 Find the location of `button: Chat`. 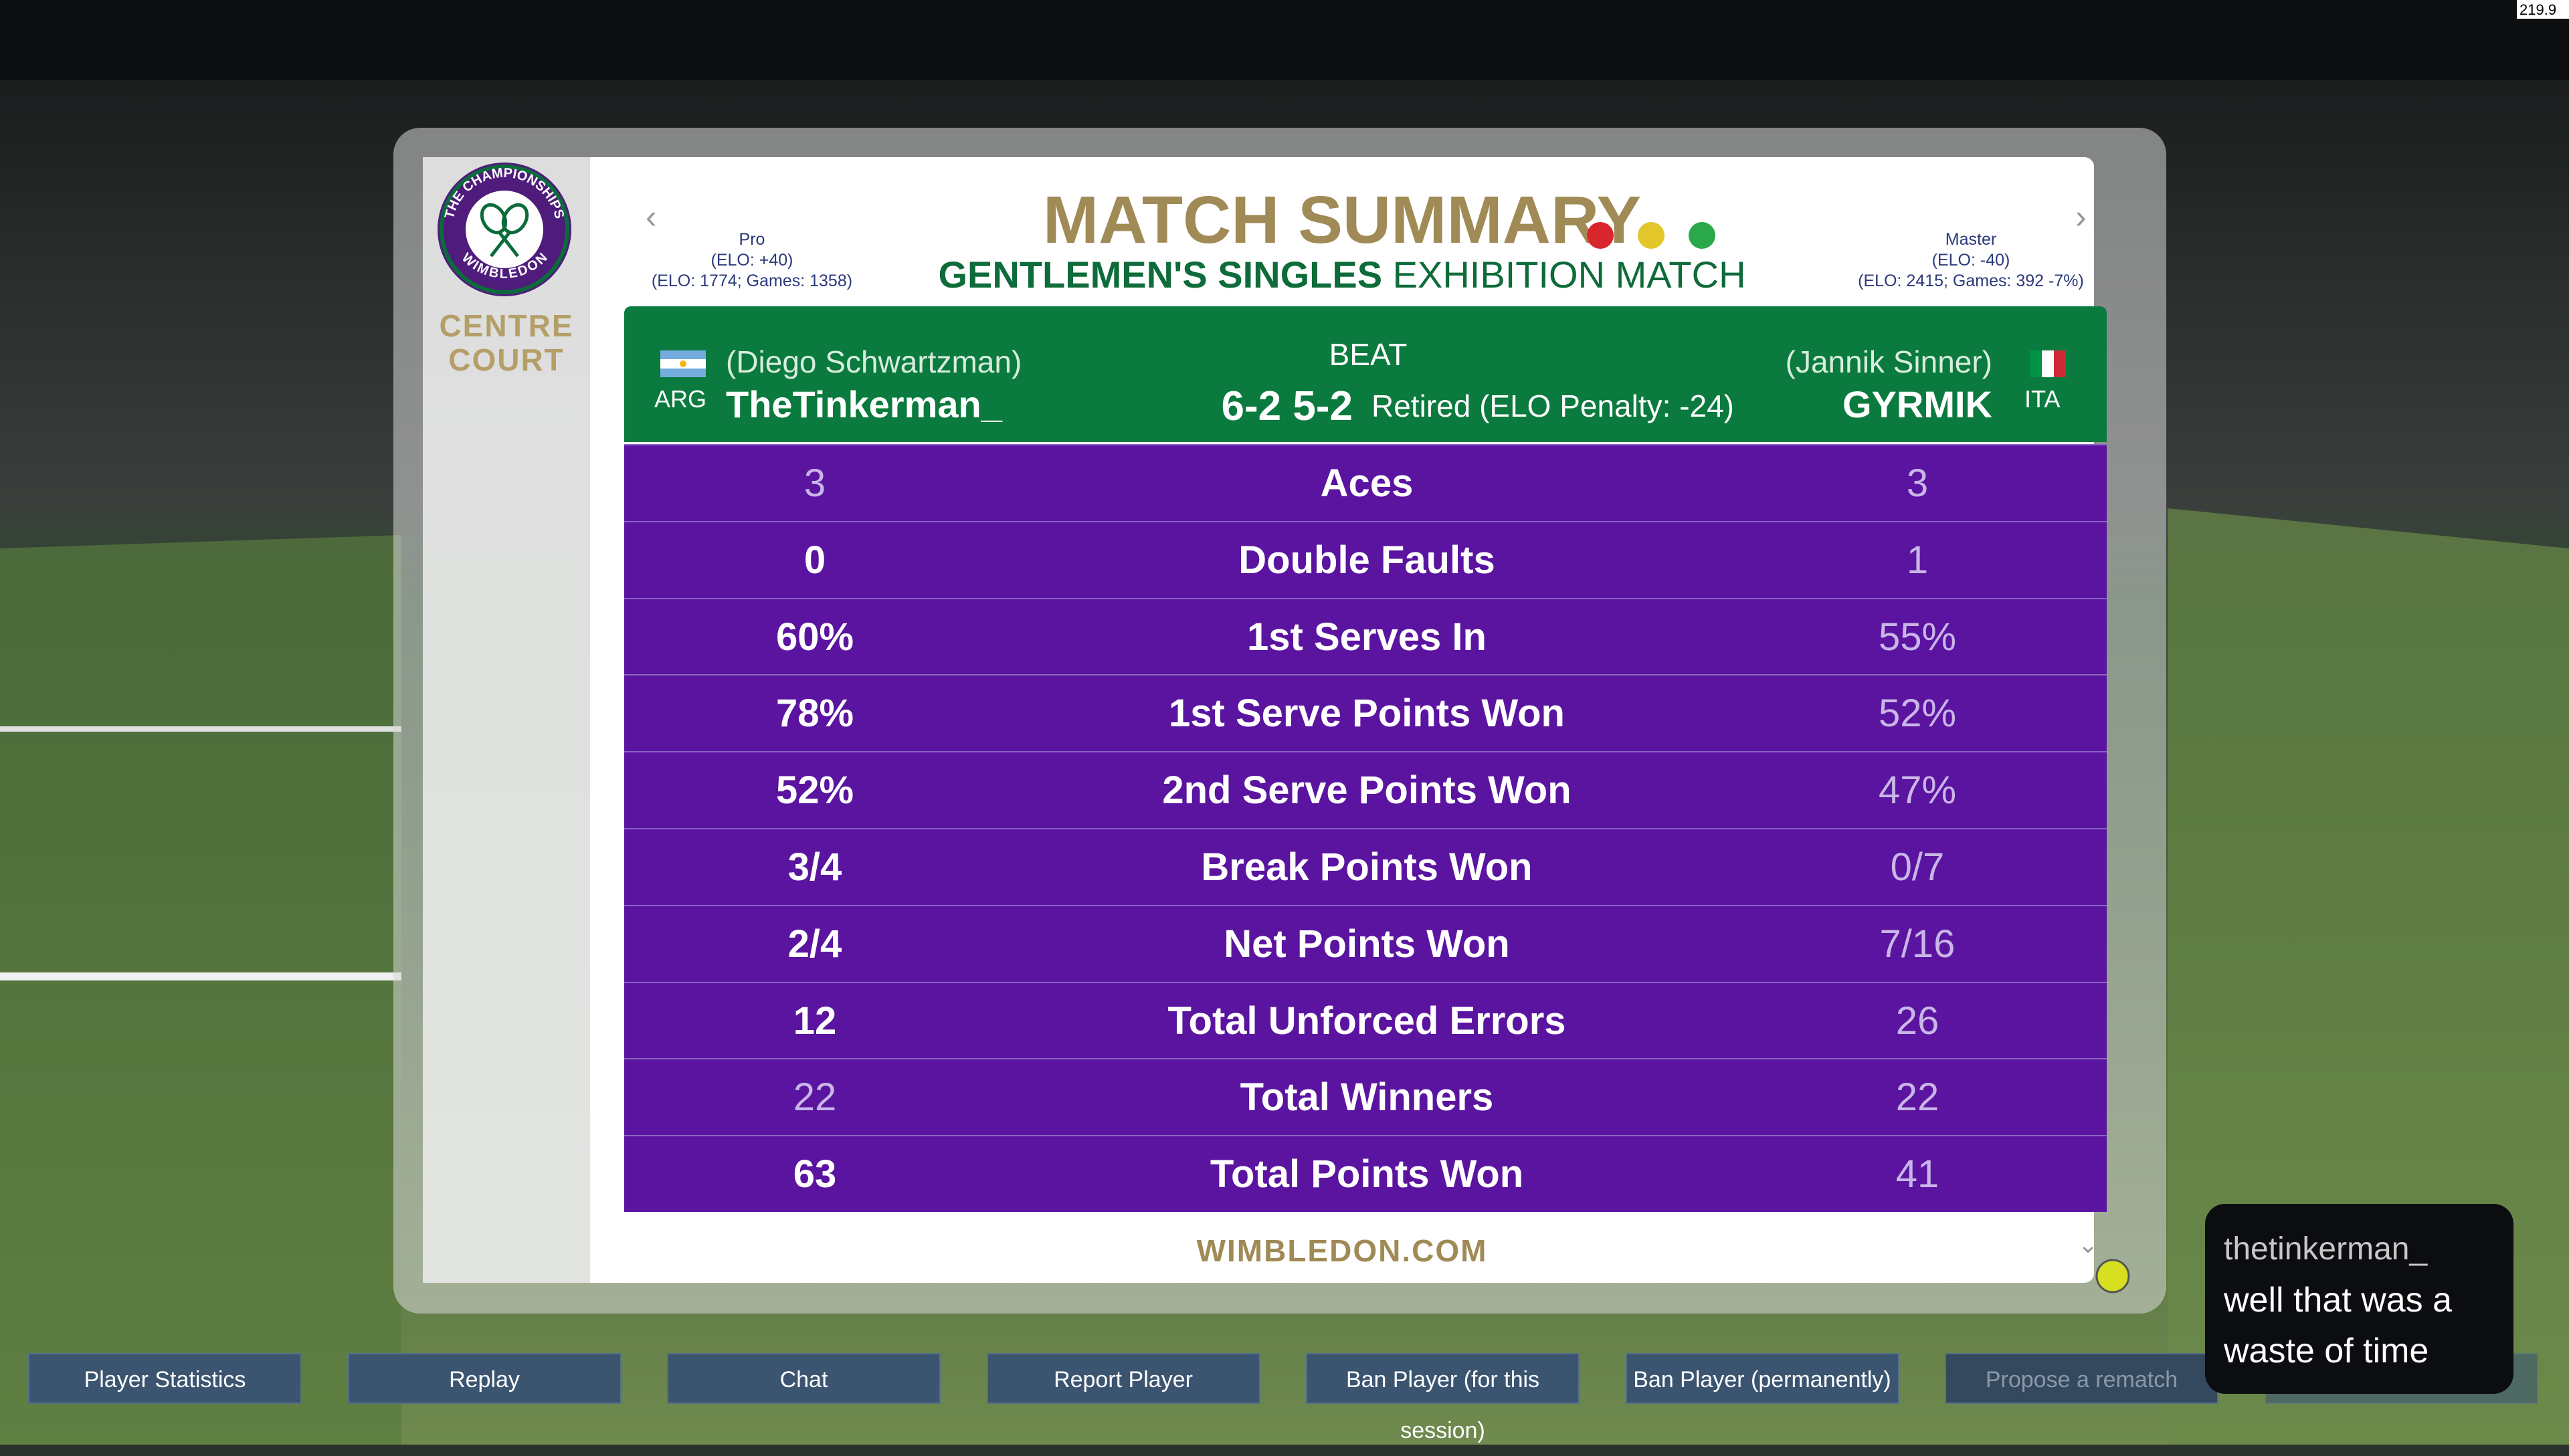

button: Chat is located at coordinates (804, 1378).